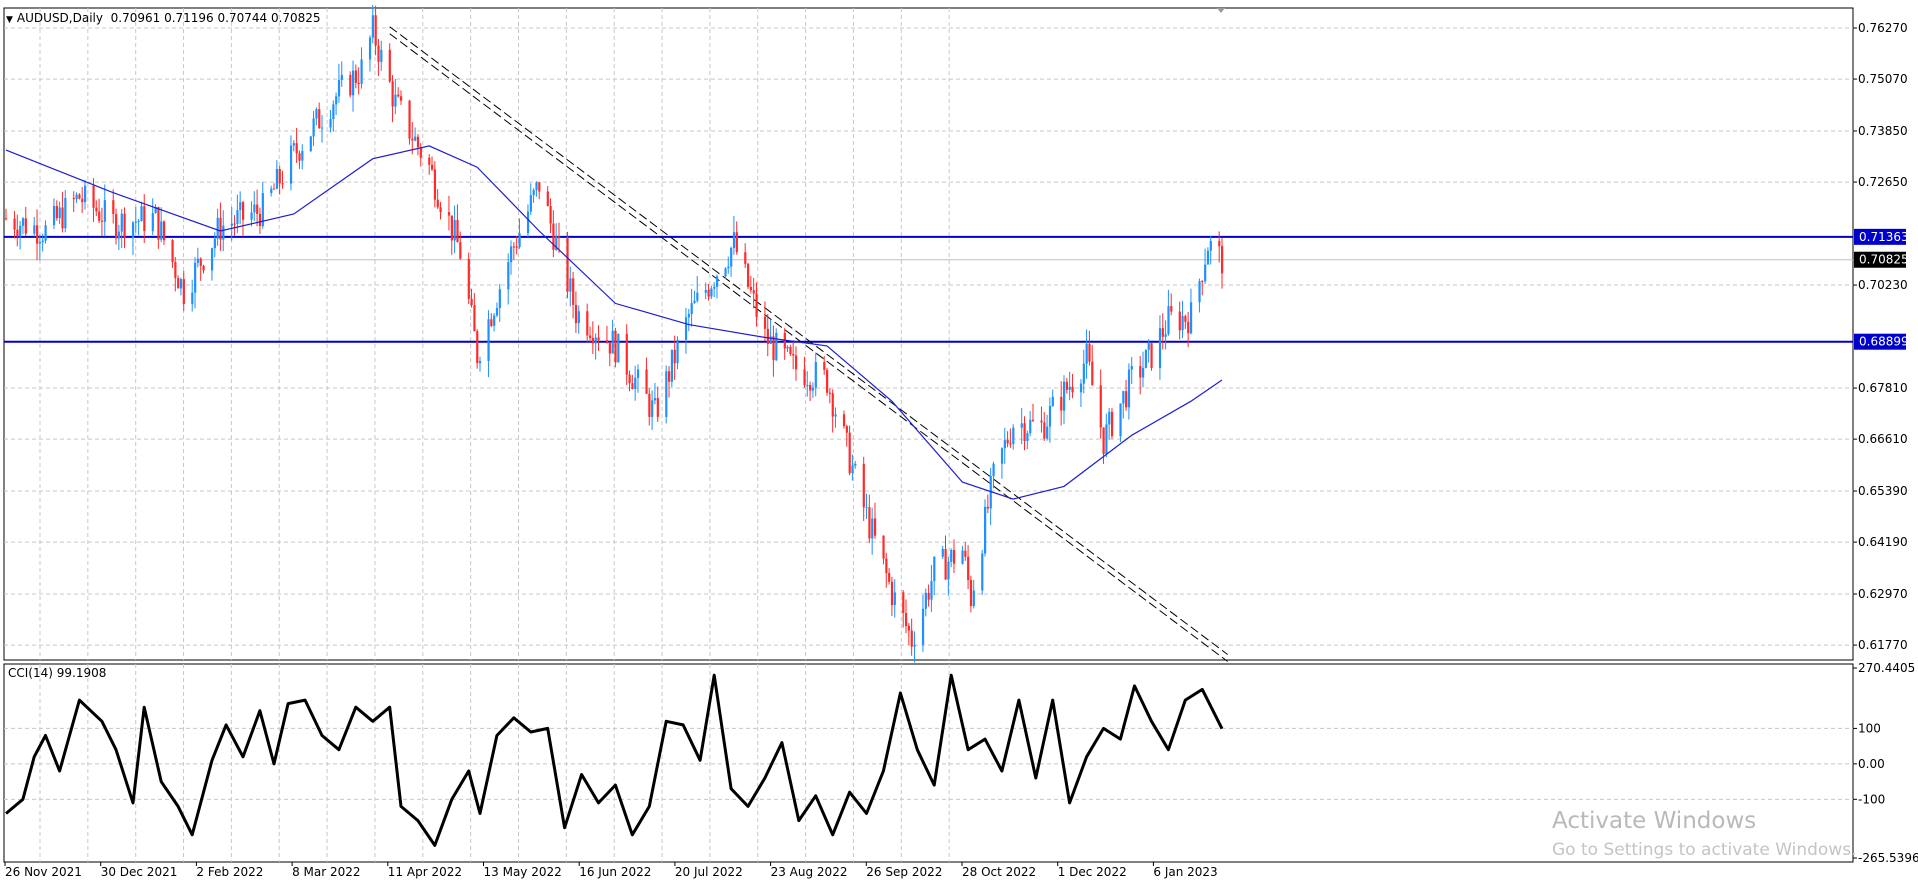 The width and height of the screenshot is (1918, 891). Describe the element at coordinates (425, 872) in the screenshot. I see `x-tick-label: 11 Apr 2022` at that location.